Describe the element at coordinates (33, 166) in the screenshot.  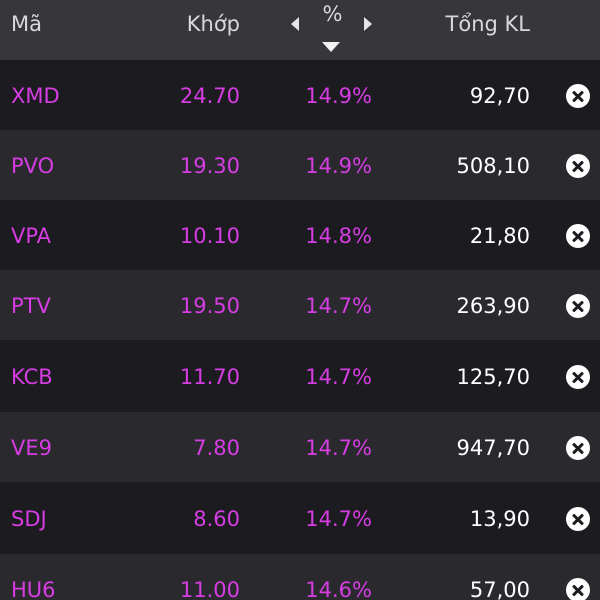
I see `stock-code: PVO` at that location.